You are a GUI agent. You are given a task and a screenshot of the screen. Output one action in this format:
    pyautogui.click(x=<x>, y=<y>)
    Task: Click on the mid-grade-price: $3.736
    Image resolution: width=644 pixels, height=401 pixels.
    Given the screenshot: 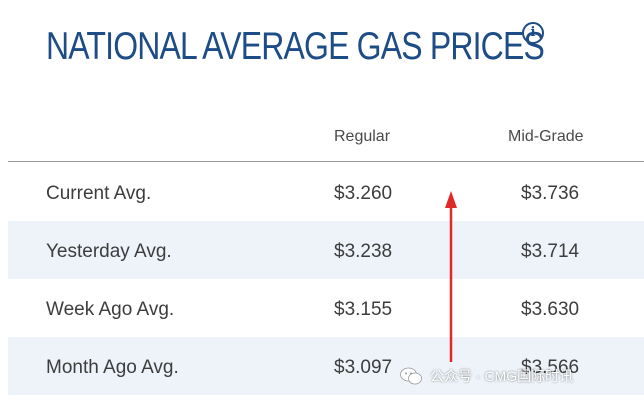 What is the action you would take?
    pyautogui.click(x=550, y=193)
    